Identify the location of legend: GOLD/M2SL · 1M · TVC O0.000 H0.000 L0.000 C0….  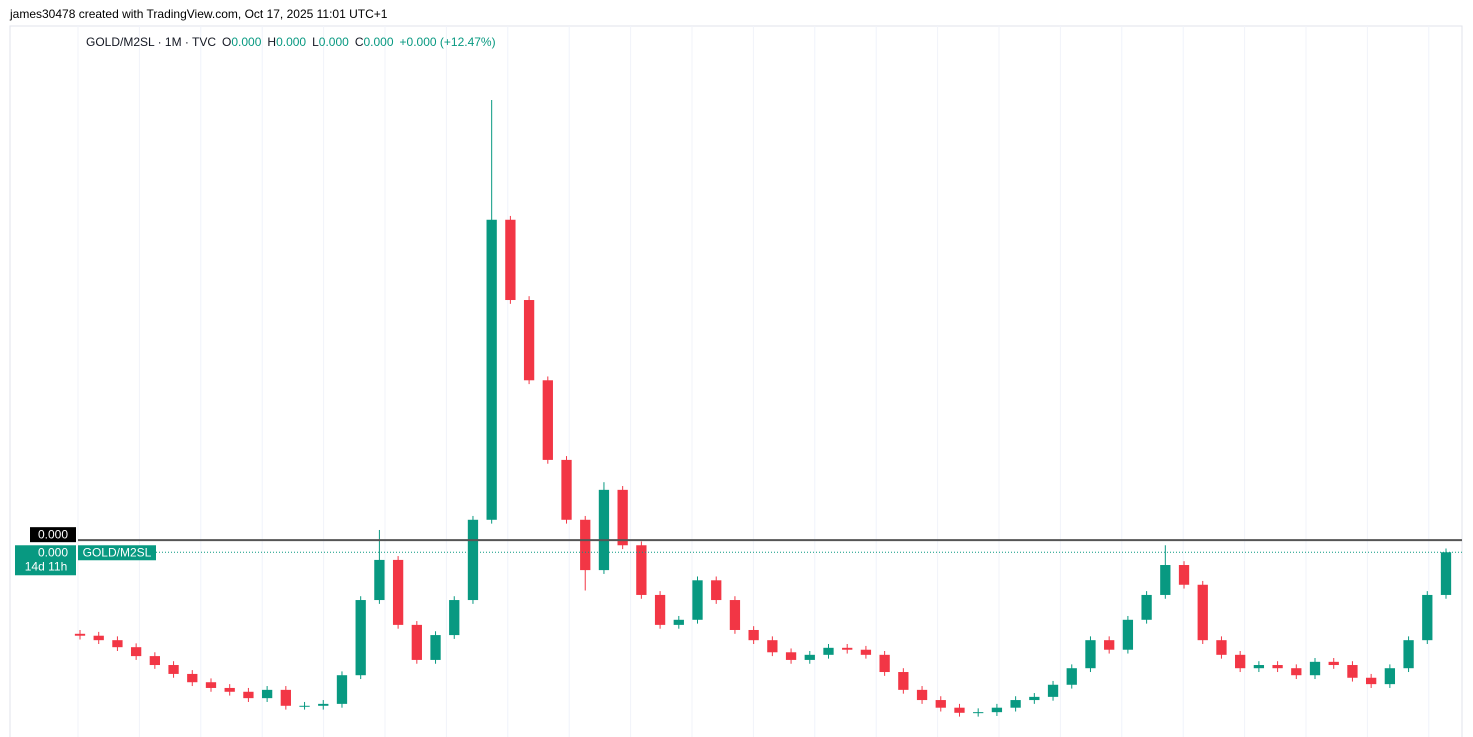
(291, 42).